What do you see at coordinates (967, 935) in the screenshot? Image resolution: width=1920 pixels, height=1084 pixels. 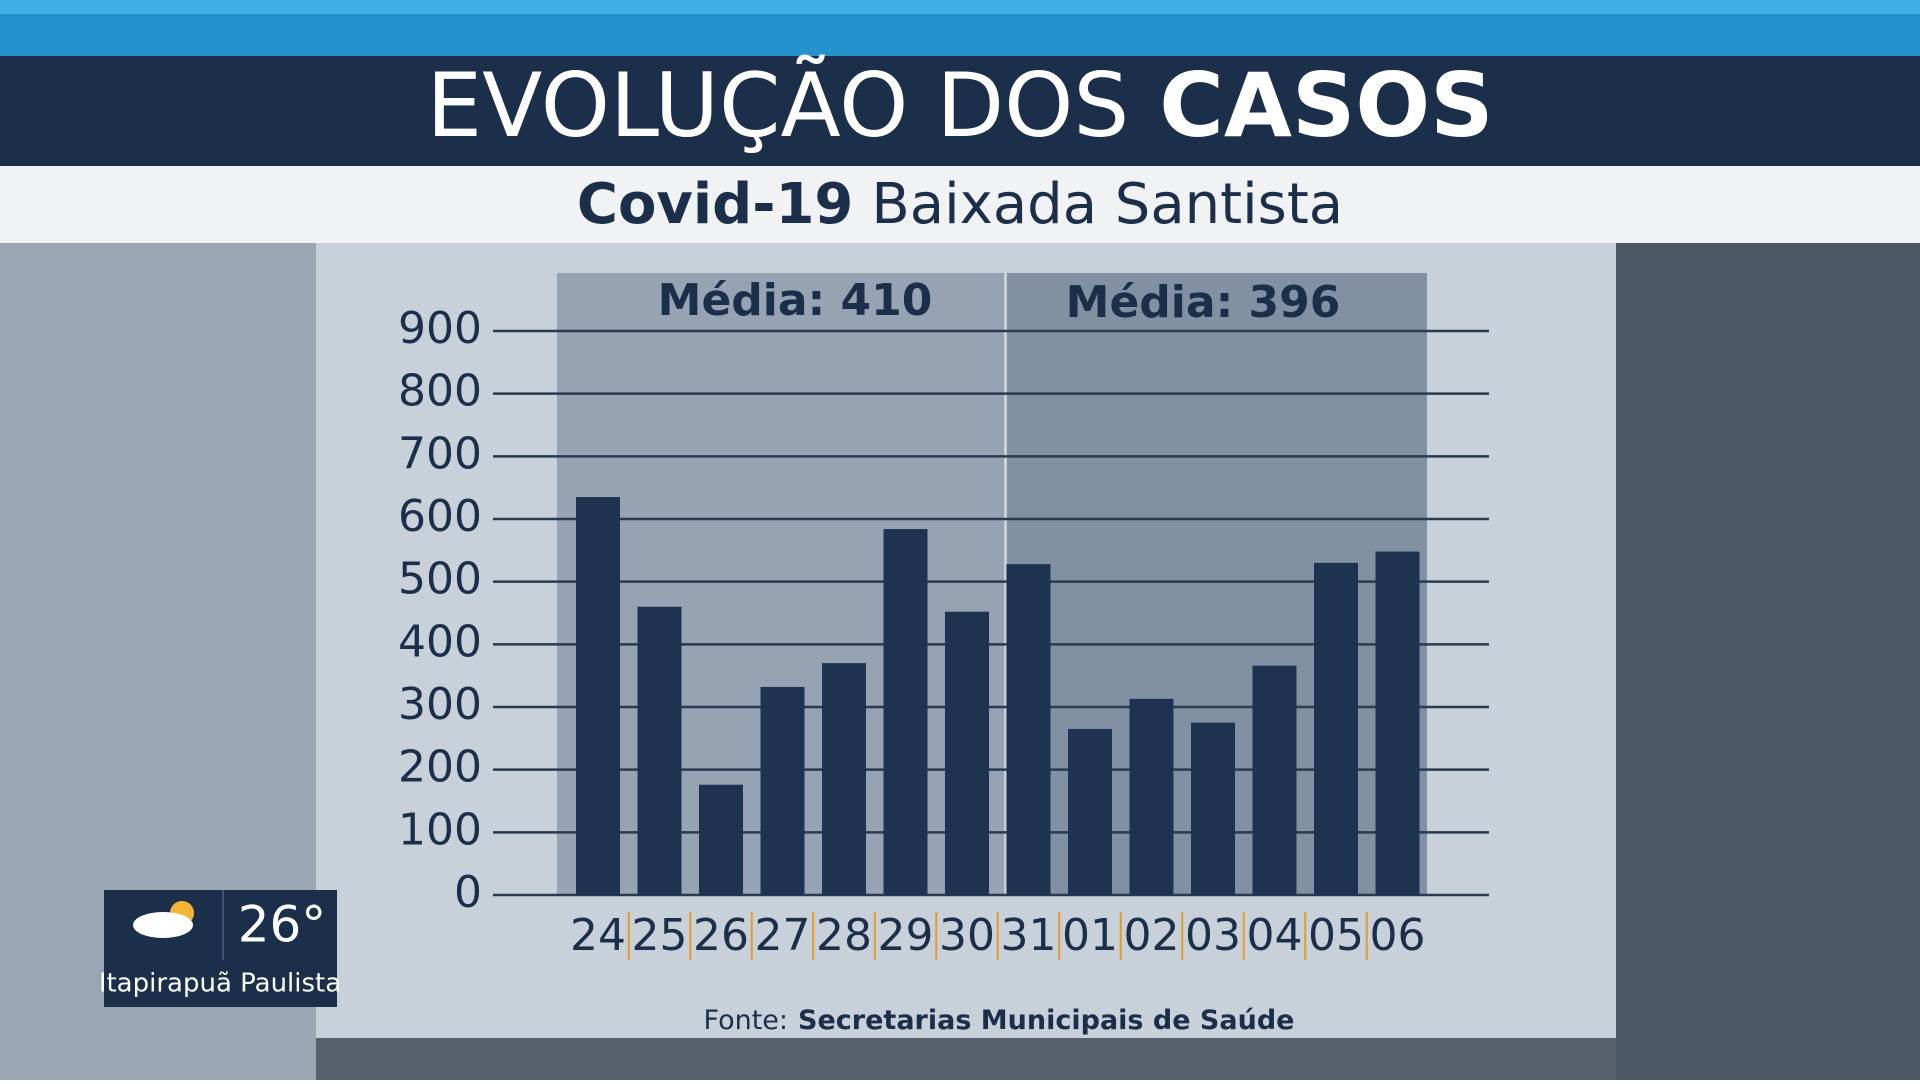 I see `x-tick-label: 30` at bounding box center [967, 935].